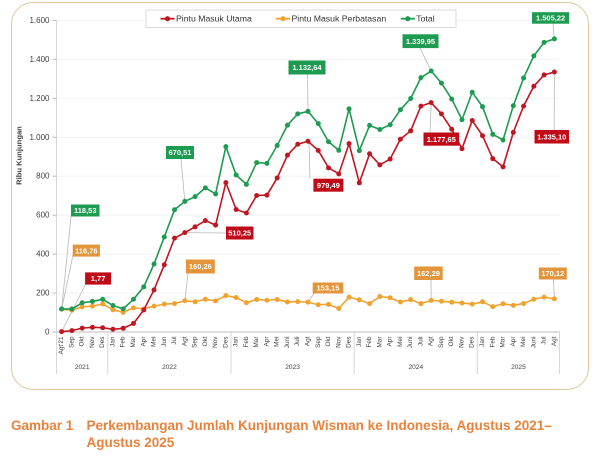 The width and height of the screenshot is (600, 462). Describe the element at coordinates (39, 98) in the screenshot. I see `svg-text: 1.200` at that location.